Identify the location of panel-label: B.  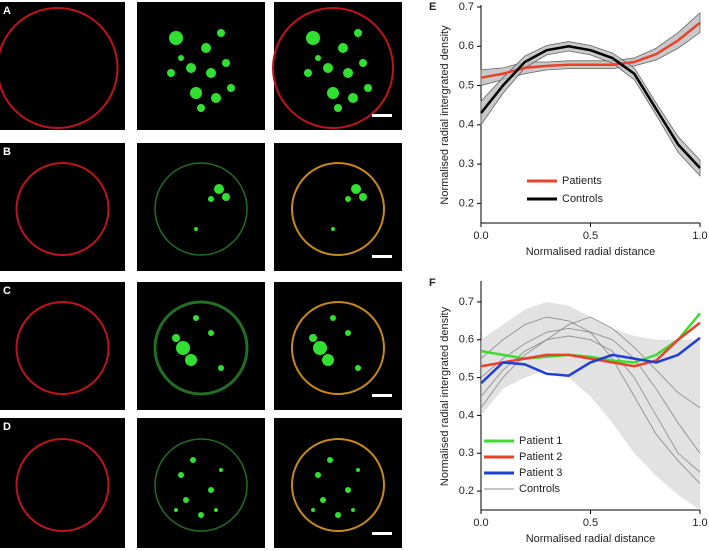
(7, 152).